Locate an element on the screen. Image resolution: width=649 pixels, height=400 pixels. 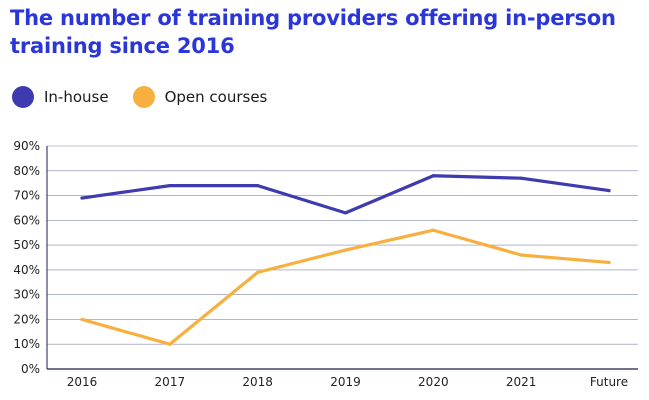
y-tick-label: 50% is located at coordinates (26, 245).